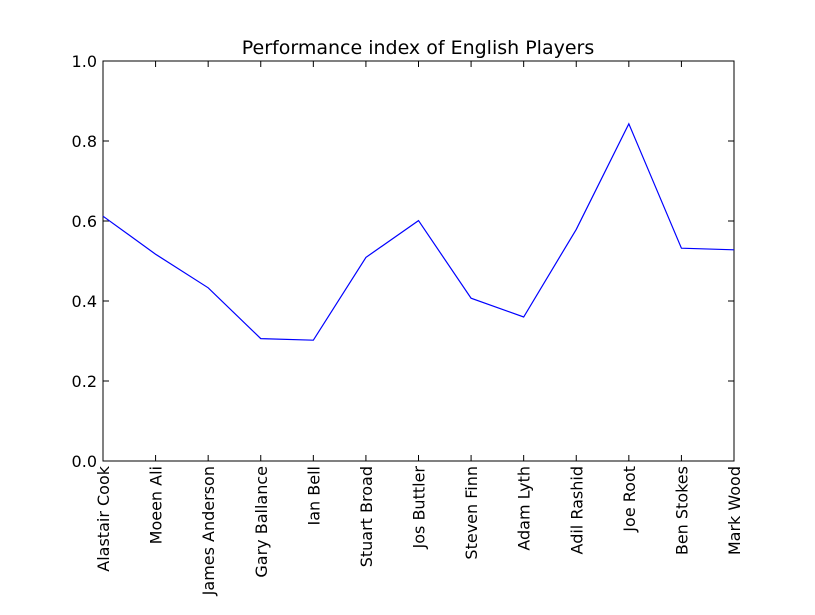  Describe the element at coordinates (313, 495) in the screenshot. I see `x-tick-label: Ian Bell` at that location.